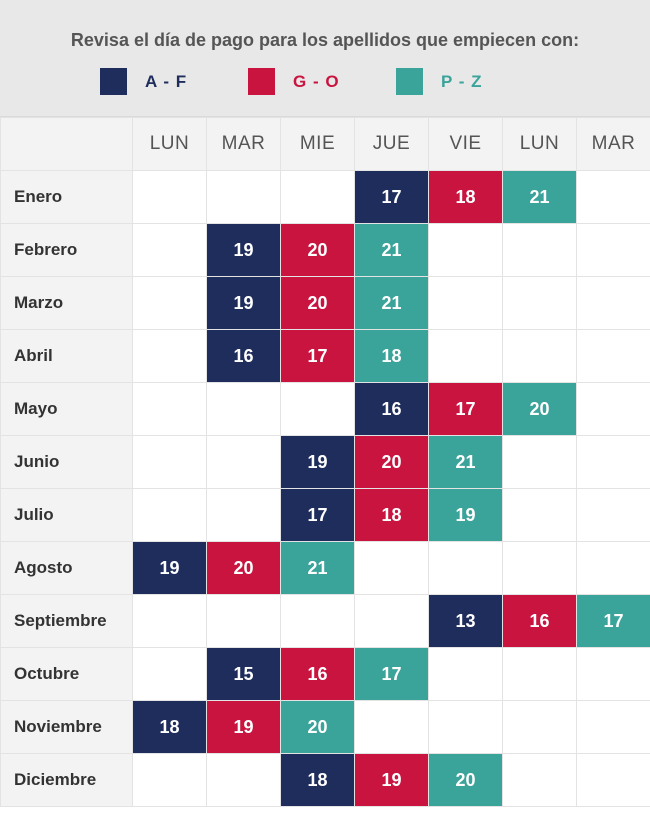 Image resolution: width=650 pixels, height=816 pixels. I want to click on table-row: Septiembre 13 16 17, so click(325, 621).